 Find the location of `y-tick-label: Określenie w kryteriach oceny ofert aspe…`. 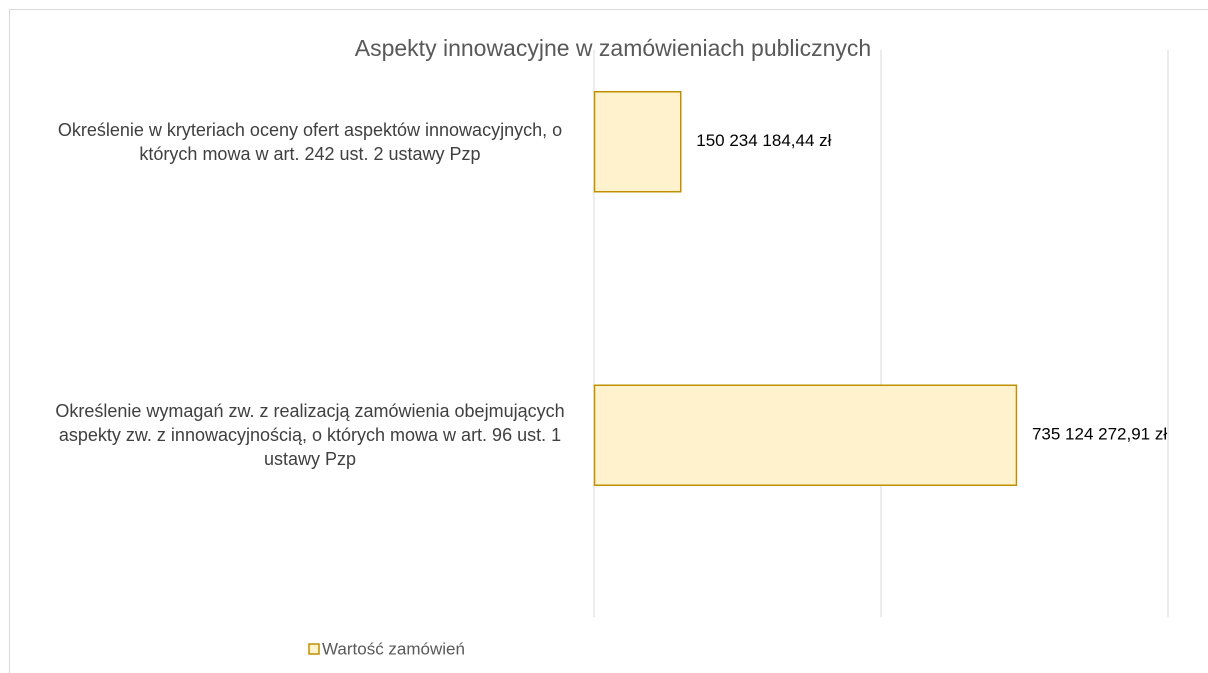

y-tick-label: Określenie w kryteriach oceny ofert aspe… is located at coordinates (310, 141).